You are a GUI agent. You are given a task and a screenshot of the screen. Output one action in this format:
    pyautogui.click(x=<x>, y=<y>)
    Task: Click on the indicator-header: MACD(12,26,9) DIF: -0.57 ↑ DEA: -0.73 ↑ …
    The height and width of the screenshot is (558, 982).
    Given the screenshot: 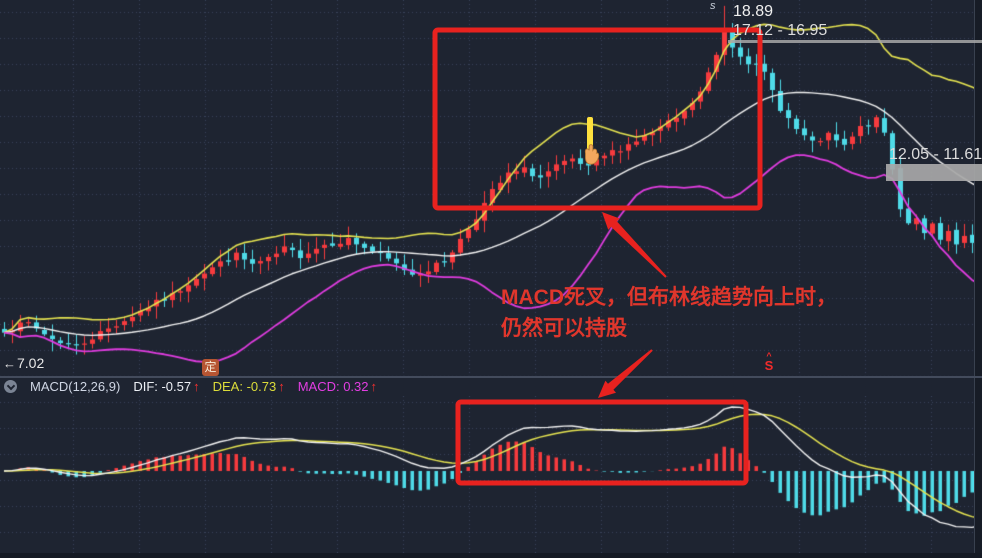 What is the action you would take?
    pyautogui.click(x=491, y=386)
    